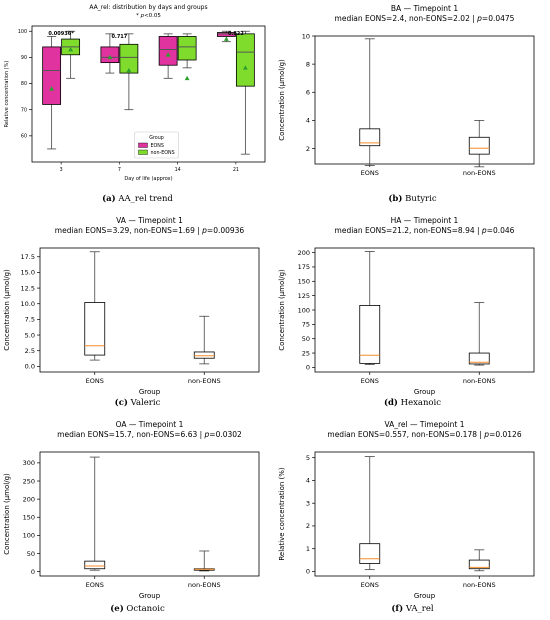 This screenshot has width=550, height=620. What do you see at coordinates (28, 288) in the screenshot?
I see `y-tick-label: 12.5` at bounding box center [28, 288].